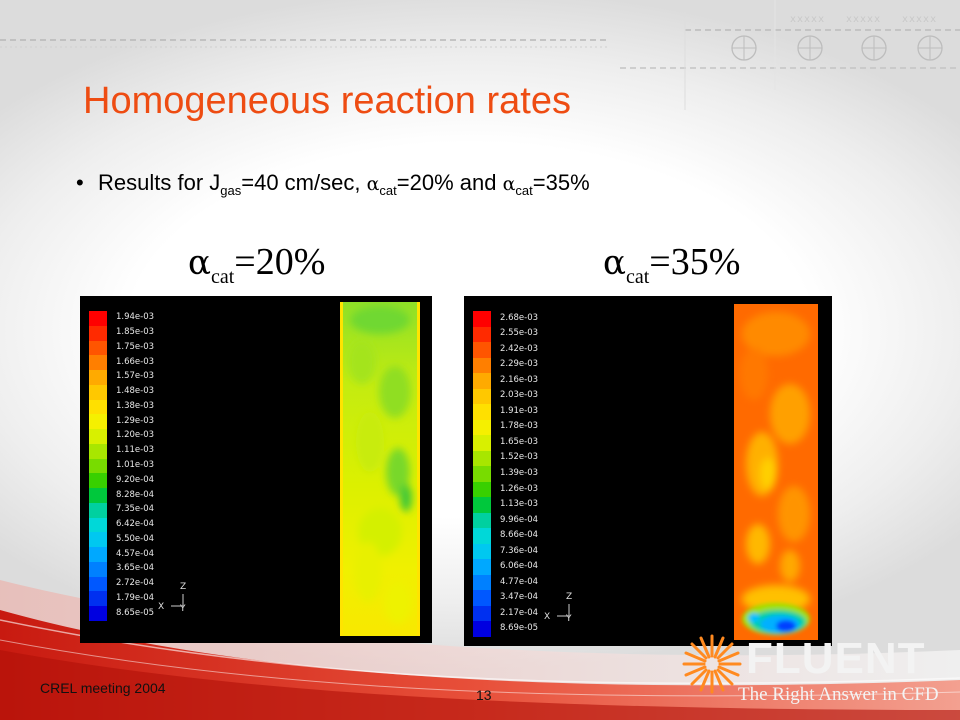 The image size is (960, 720). I want to click on legend-value: 2.17e-04, so click(519, 612).